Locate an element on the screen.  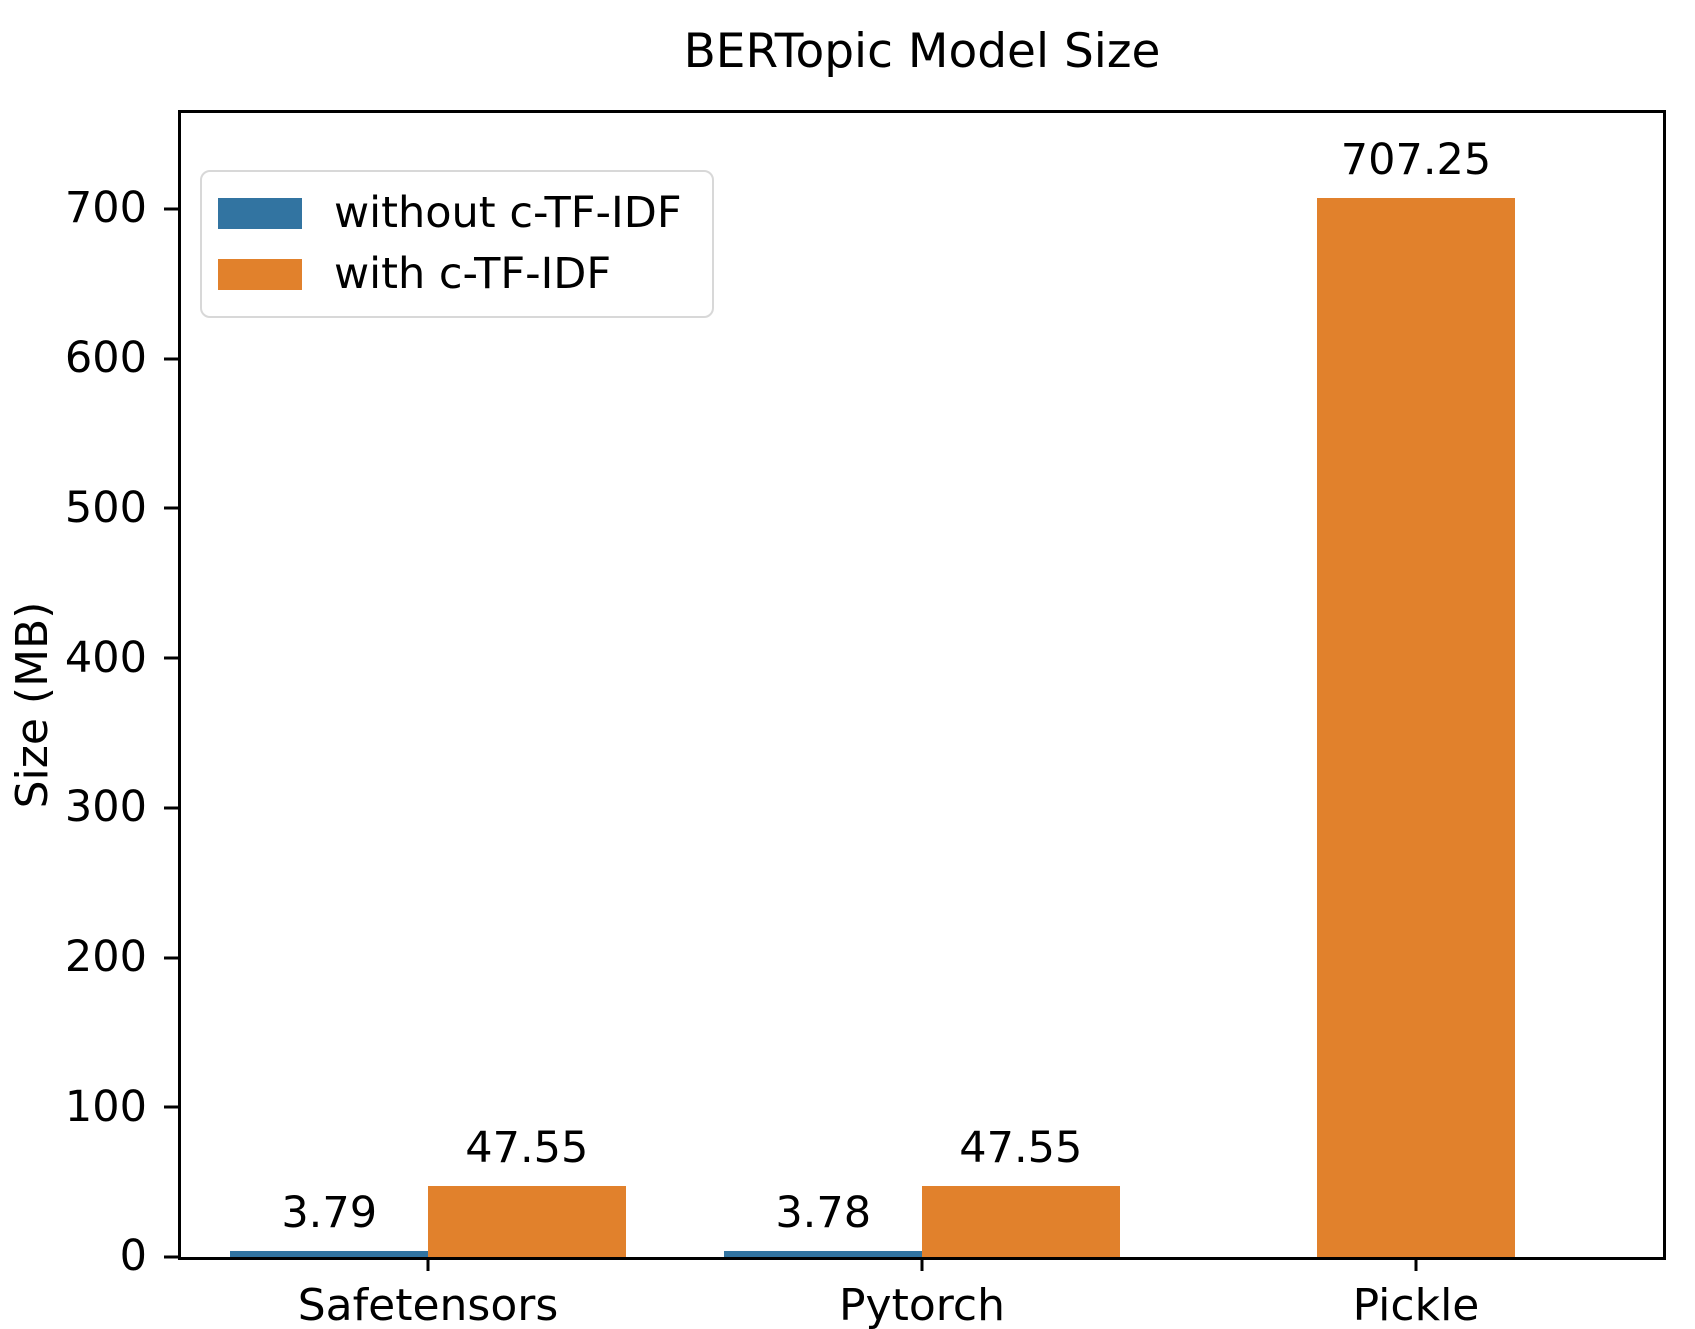
legend-label: with c-TF-IDF is located at coordinates (473, 274).